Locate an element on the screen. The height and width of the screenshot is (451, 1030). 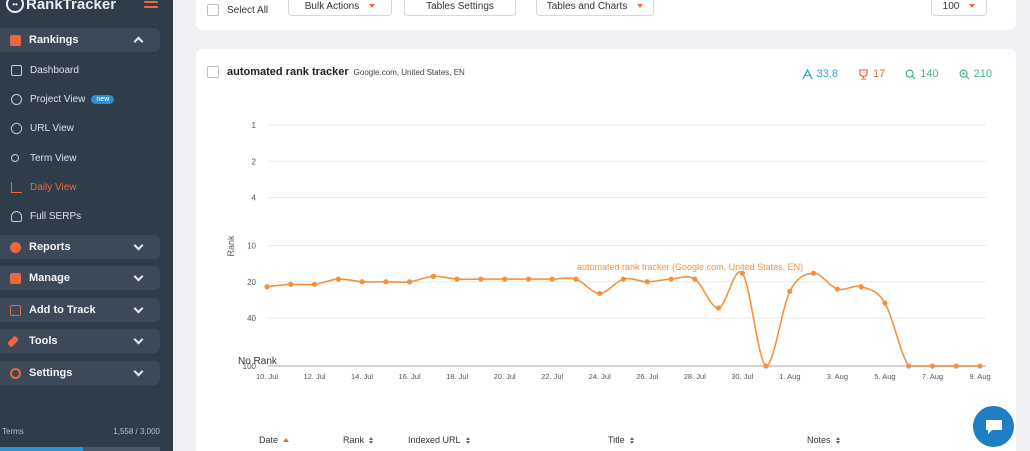
sidebar-group-manage: Manage is located at coordinates (80, 278).